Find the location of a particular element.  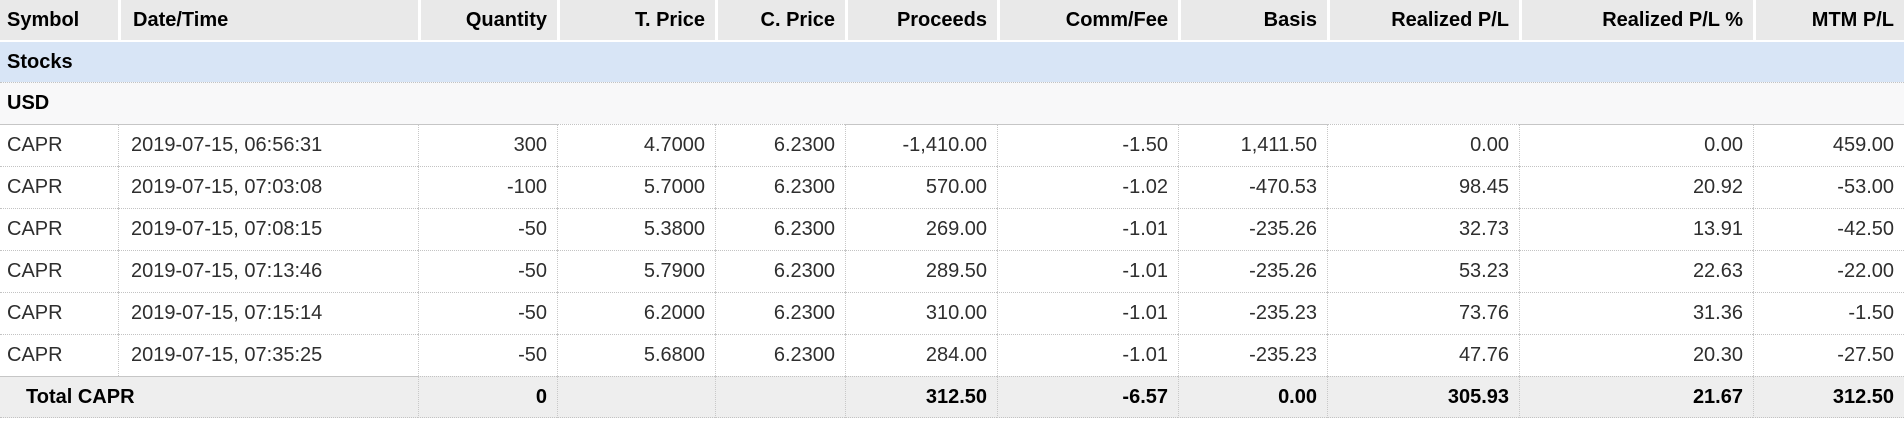

column-header-basis: Basis is located at coordinates (1252, 20).